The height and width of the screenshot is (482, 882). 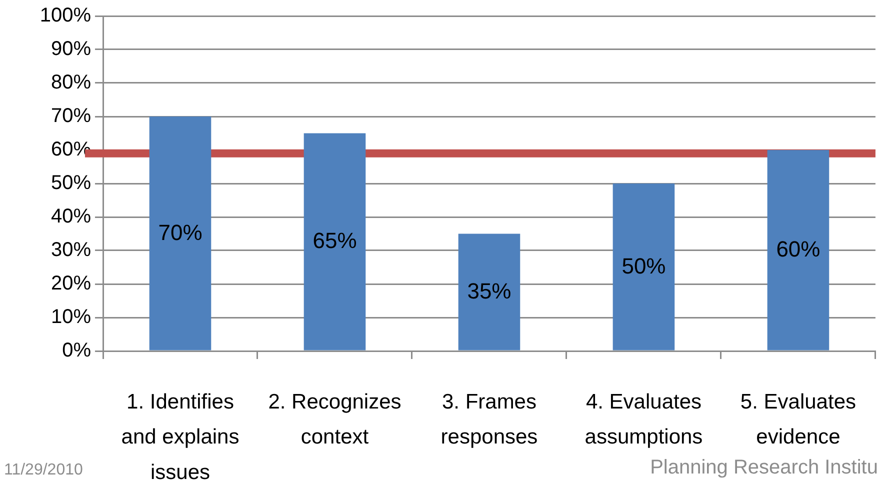 What do you see at coordinates (71, 283) in the screenshot?
I see `y-tick-label: 20%` at bounding box center [71, 283].